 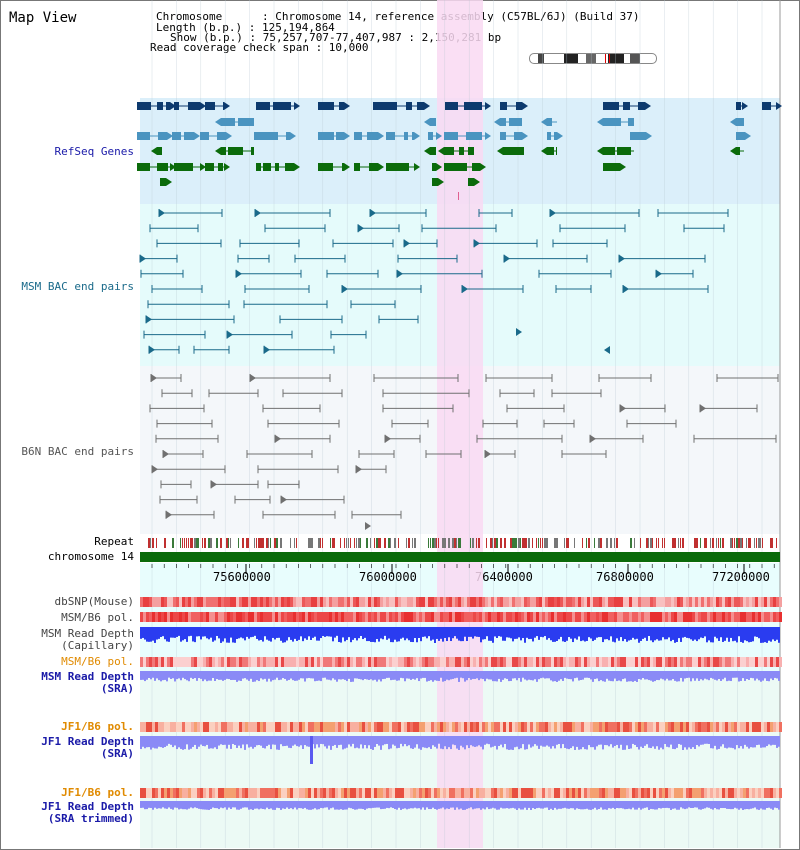 What do you see at coordinates (114, 541) in the screenshot?
I see `label-repeat: Repeat` at bounding box center [114, 541].